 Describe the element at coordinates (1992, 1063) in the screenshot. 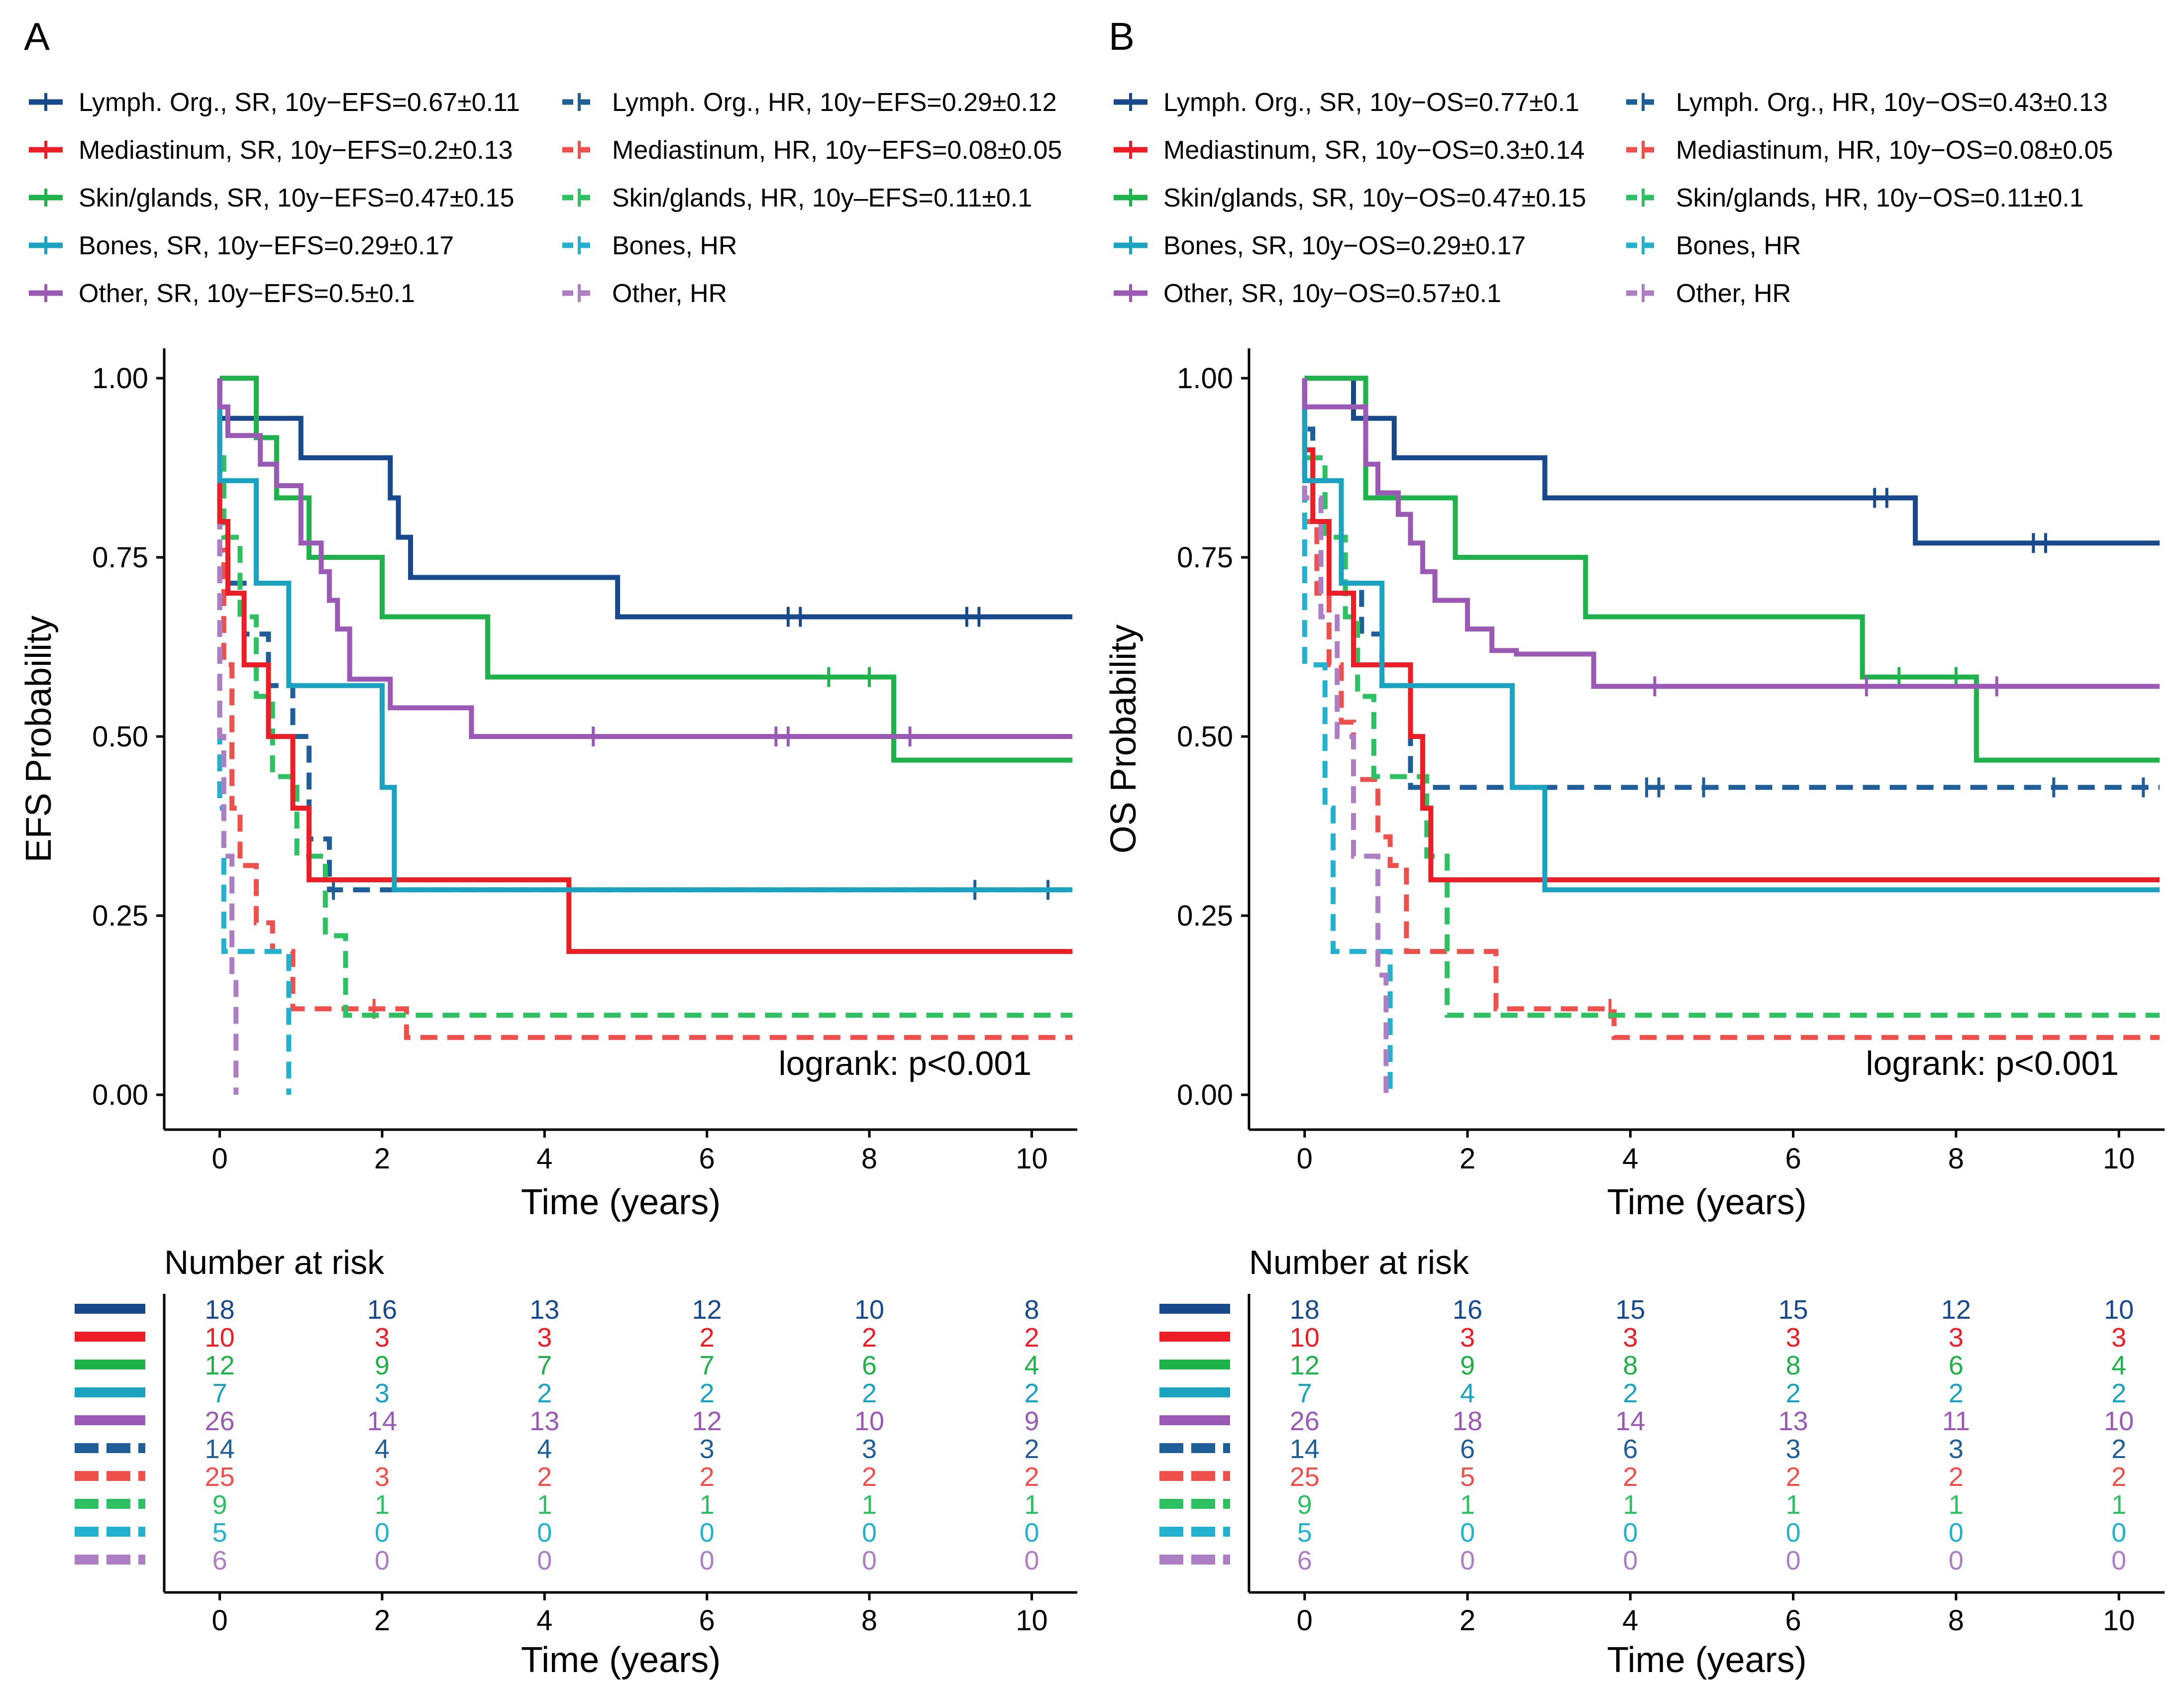

I see `logrank-annotation: logrank: p<0.001` at that location.